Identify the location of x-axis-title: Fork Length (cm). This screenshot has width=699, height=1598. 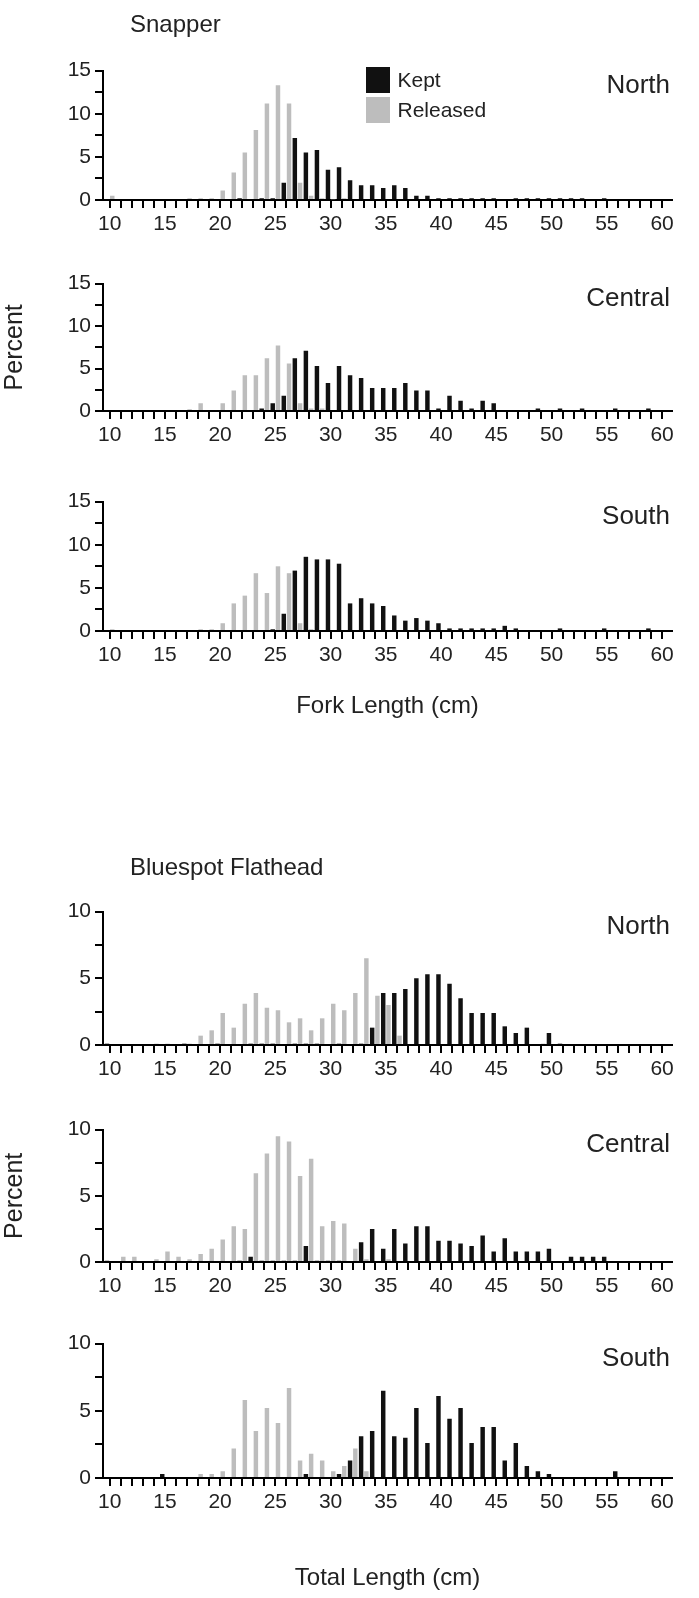
(387, 705).